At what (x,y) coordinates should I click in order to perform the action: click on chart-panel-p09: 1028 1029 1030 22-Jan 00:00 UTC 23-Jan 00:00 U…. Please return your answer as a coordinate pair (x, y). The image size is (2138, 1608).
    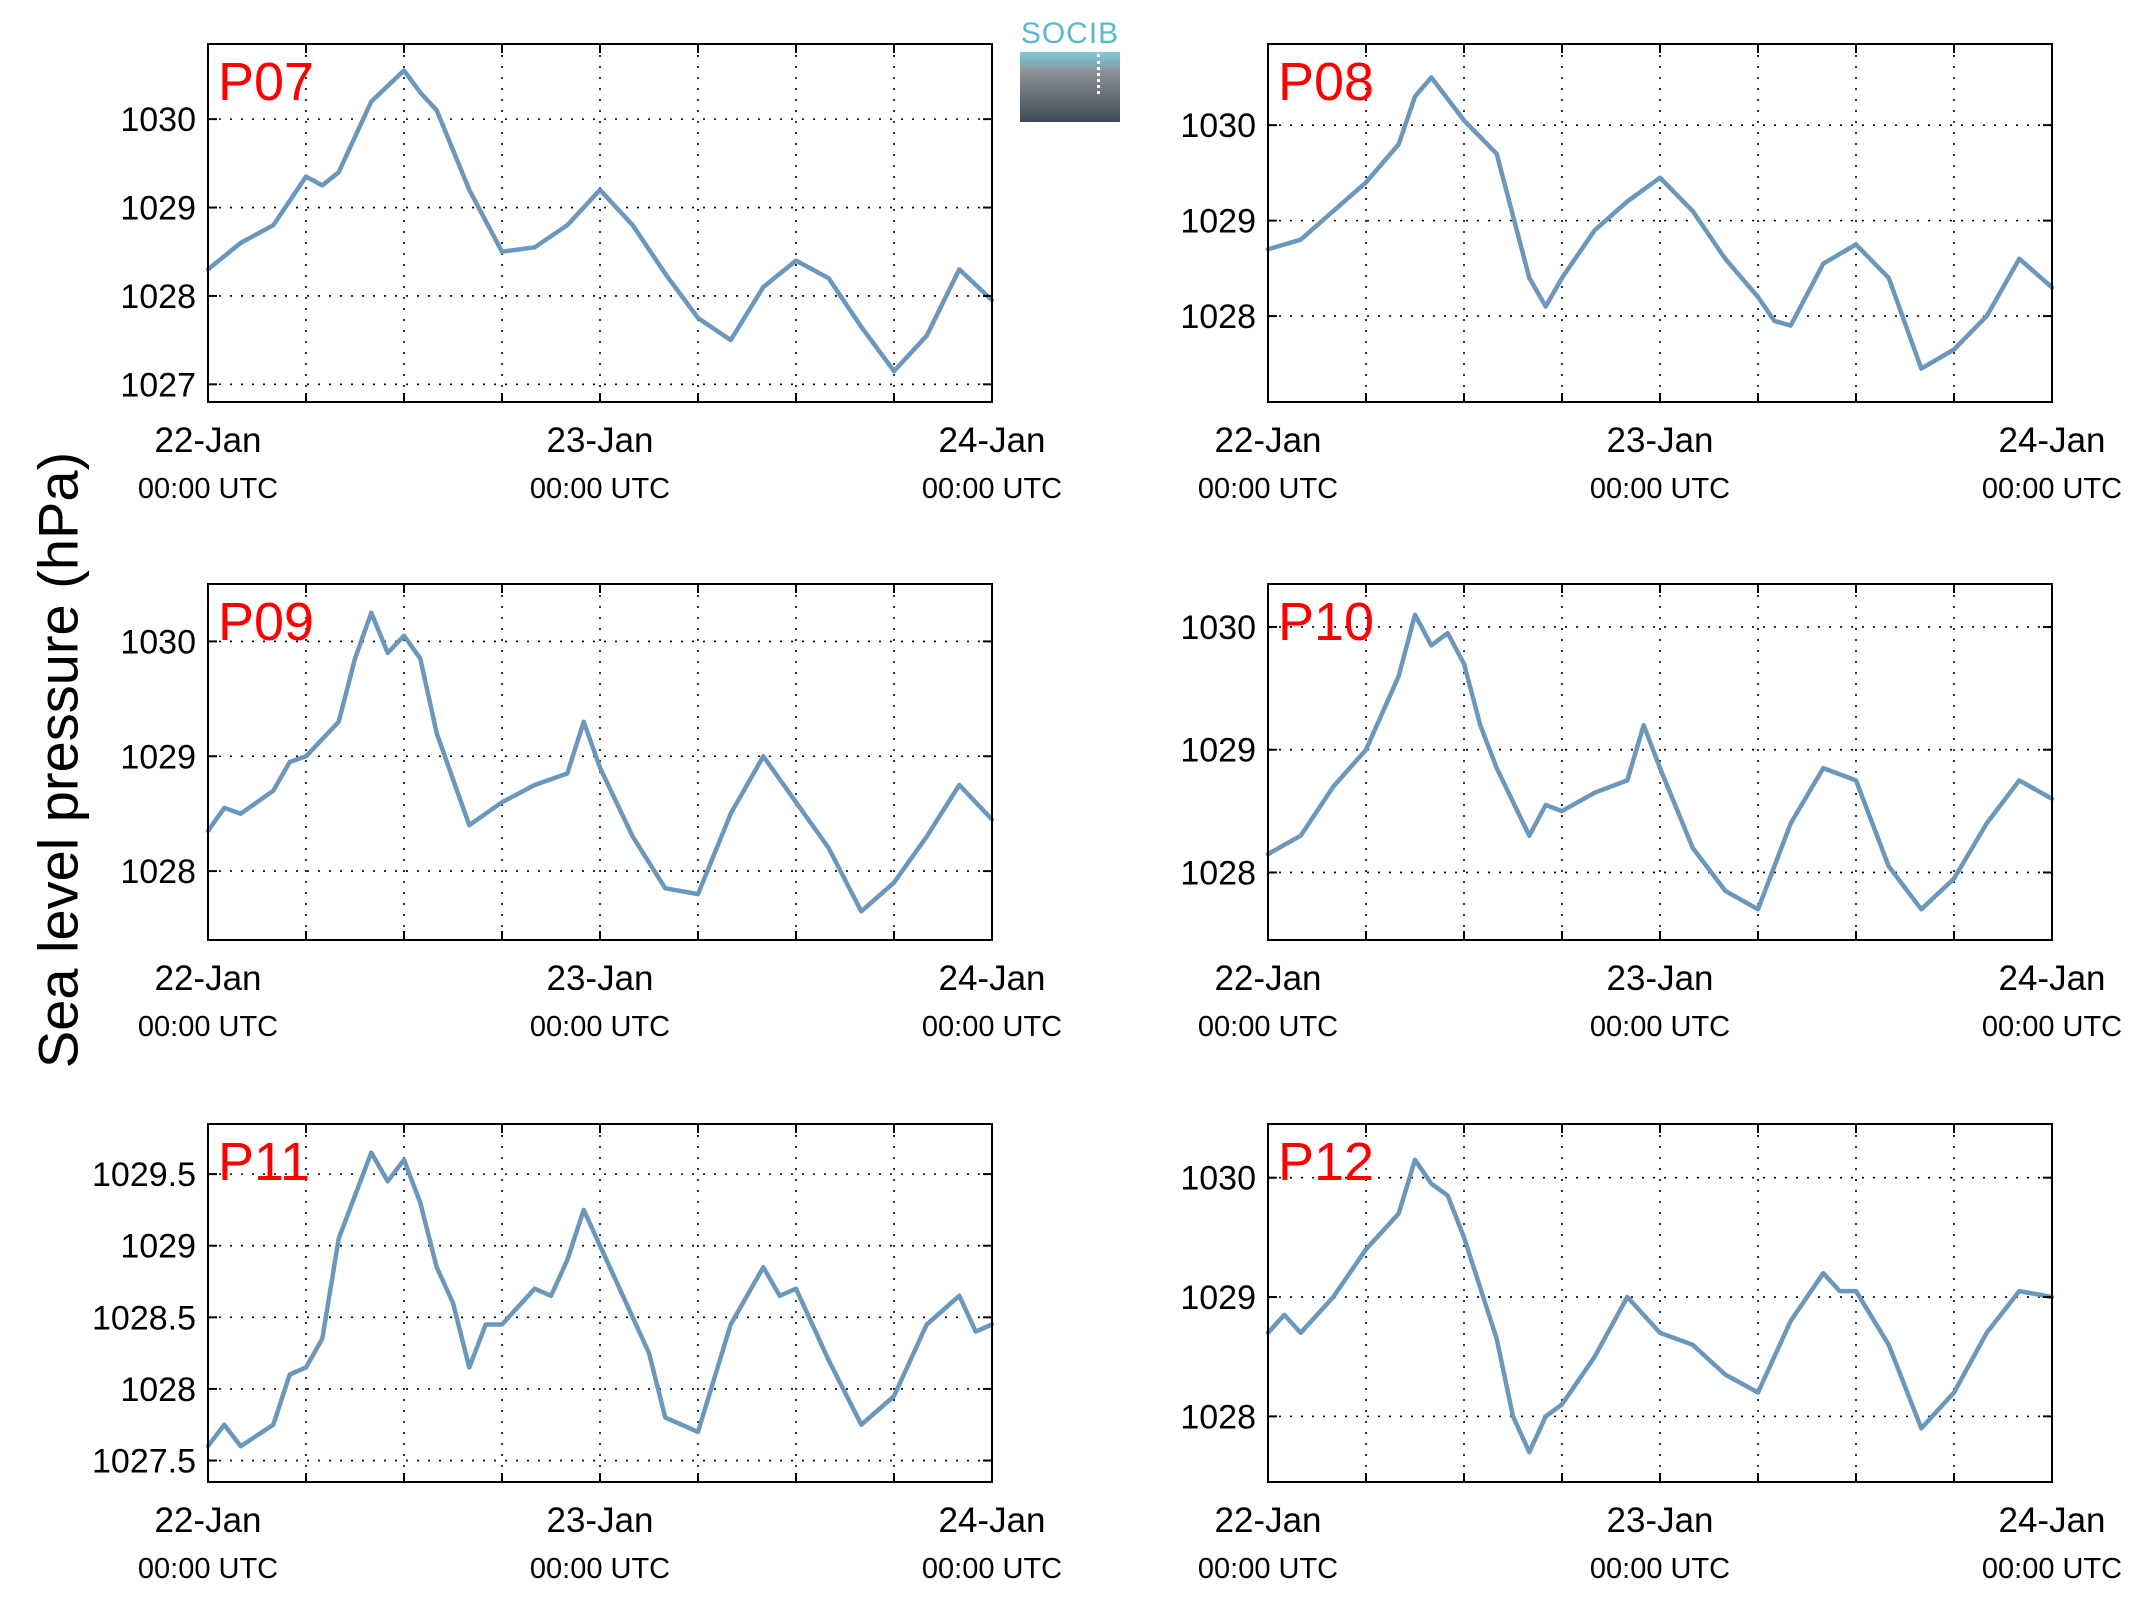
    Looking at the image, I should click on (591, 813).